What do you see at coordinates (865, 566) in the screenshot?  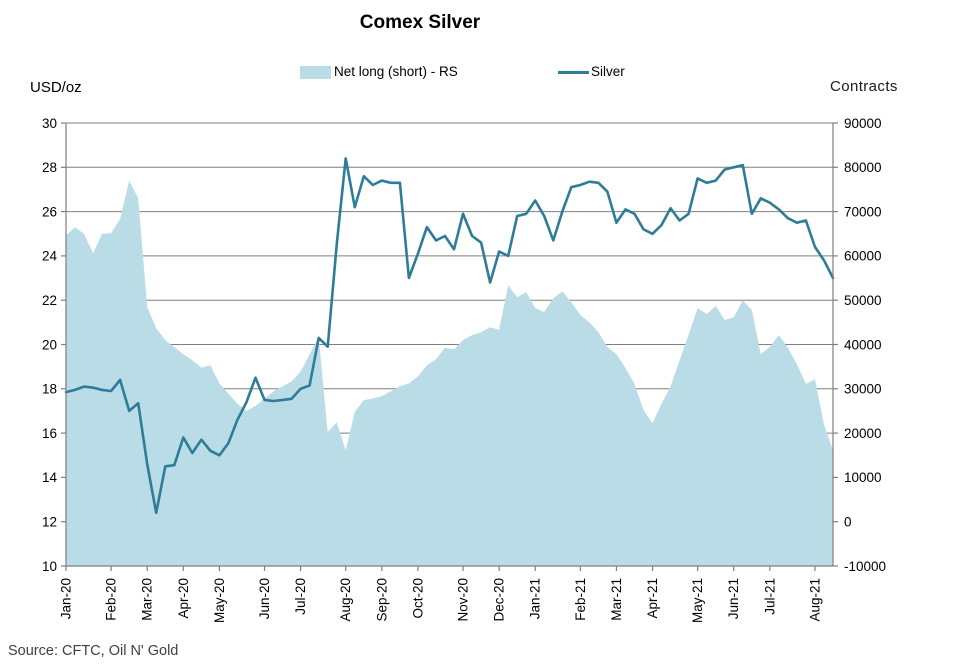 I see `right-axis-tick-label: -10000` at bounding box center [865, 566].